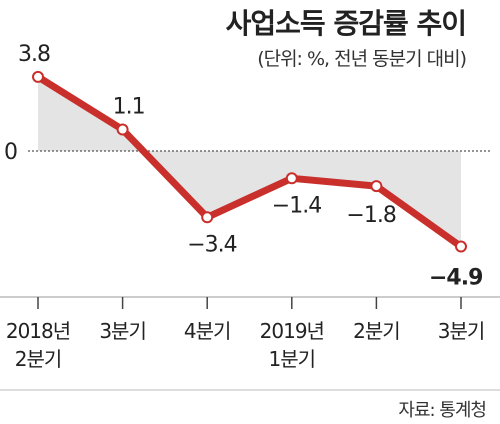 This screenshot has width=500, height=424. I want to click on x-tick-label: 4분기, so click(207, 331).